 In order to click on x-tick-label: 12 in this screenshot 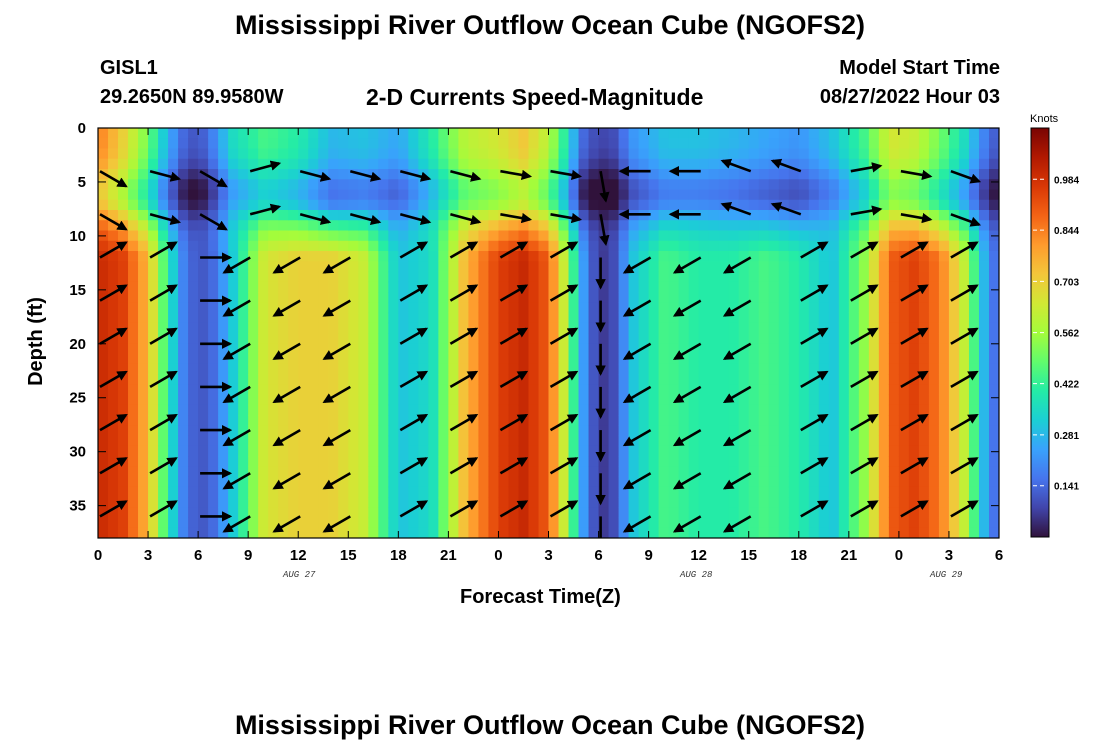, I will do `click(298, 555)`.